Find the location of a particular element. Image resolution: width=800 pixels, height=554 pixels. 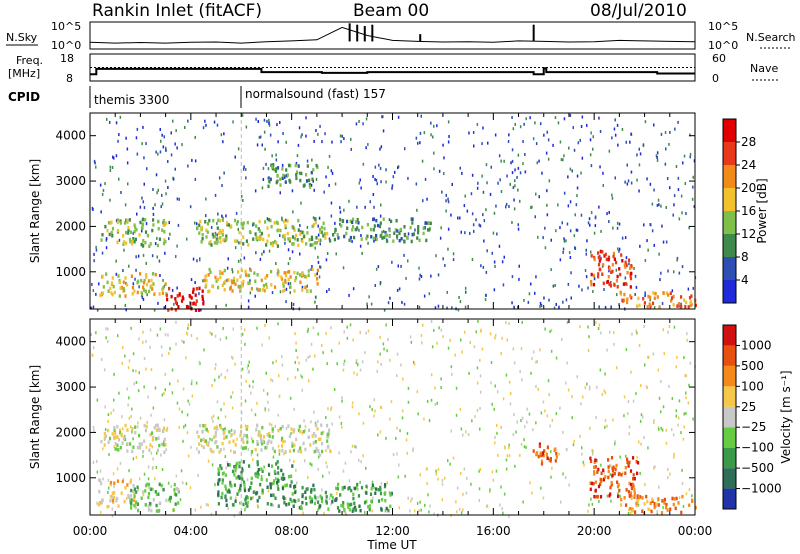

y-tick-label: 3000 is located at coordinates (70, 181).